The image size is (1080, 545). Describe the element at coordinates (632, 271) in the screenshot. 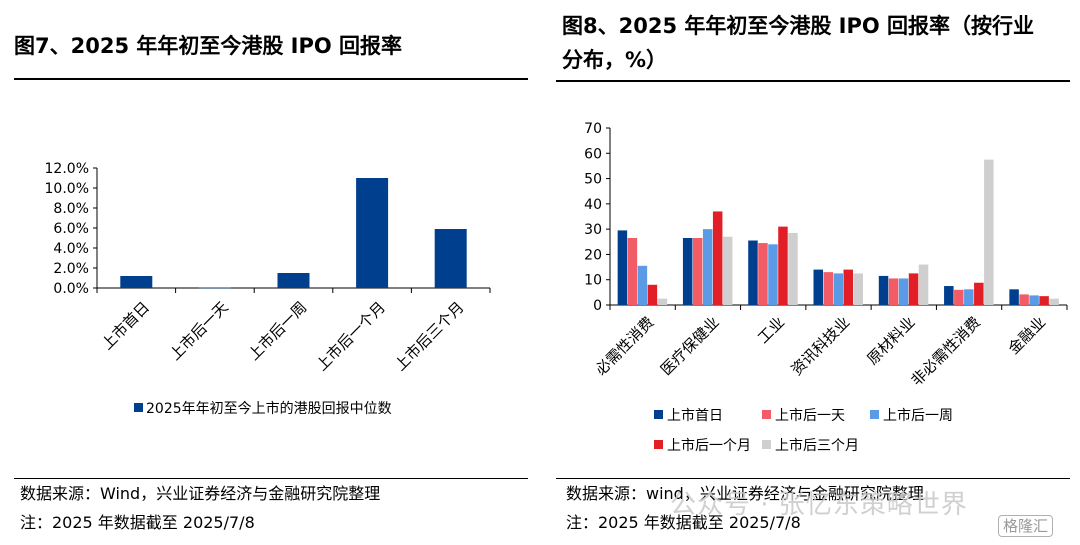

I see `bar-必需性消费-上市后一天` at that location.